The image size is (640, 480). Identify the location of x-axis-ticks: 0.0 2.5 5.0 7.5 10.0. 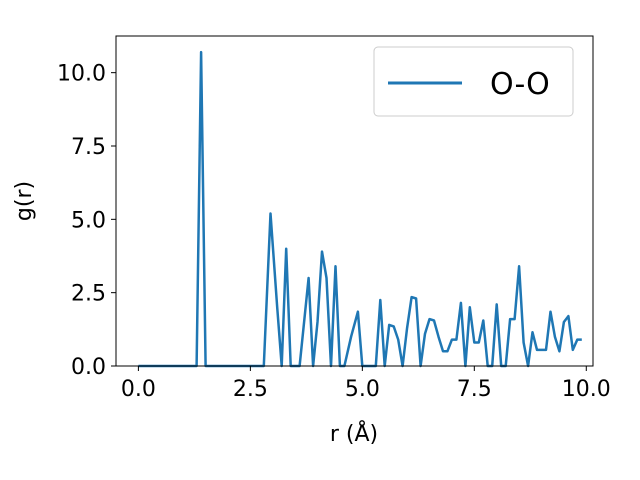
(366, 384).